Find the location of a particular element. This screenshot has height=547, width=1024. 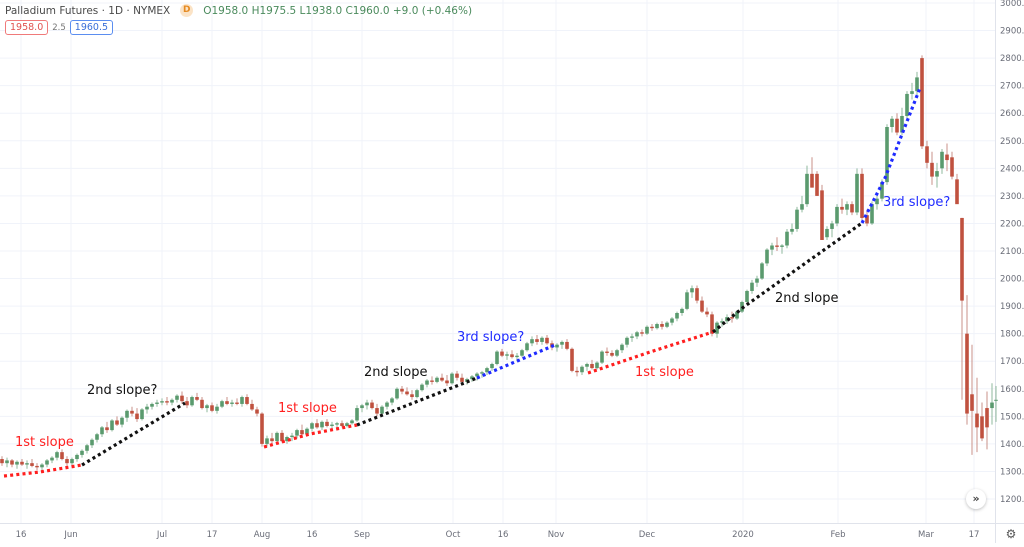

time-axis-label: 16 is located at coordinates (312, 535).